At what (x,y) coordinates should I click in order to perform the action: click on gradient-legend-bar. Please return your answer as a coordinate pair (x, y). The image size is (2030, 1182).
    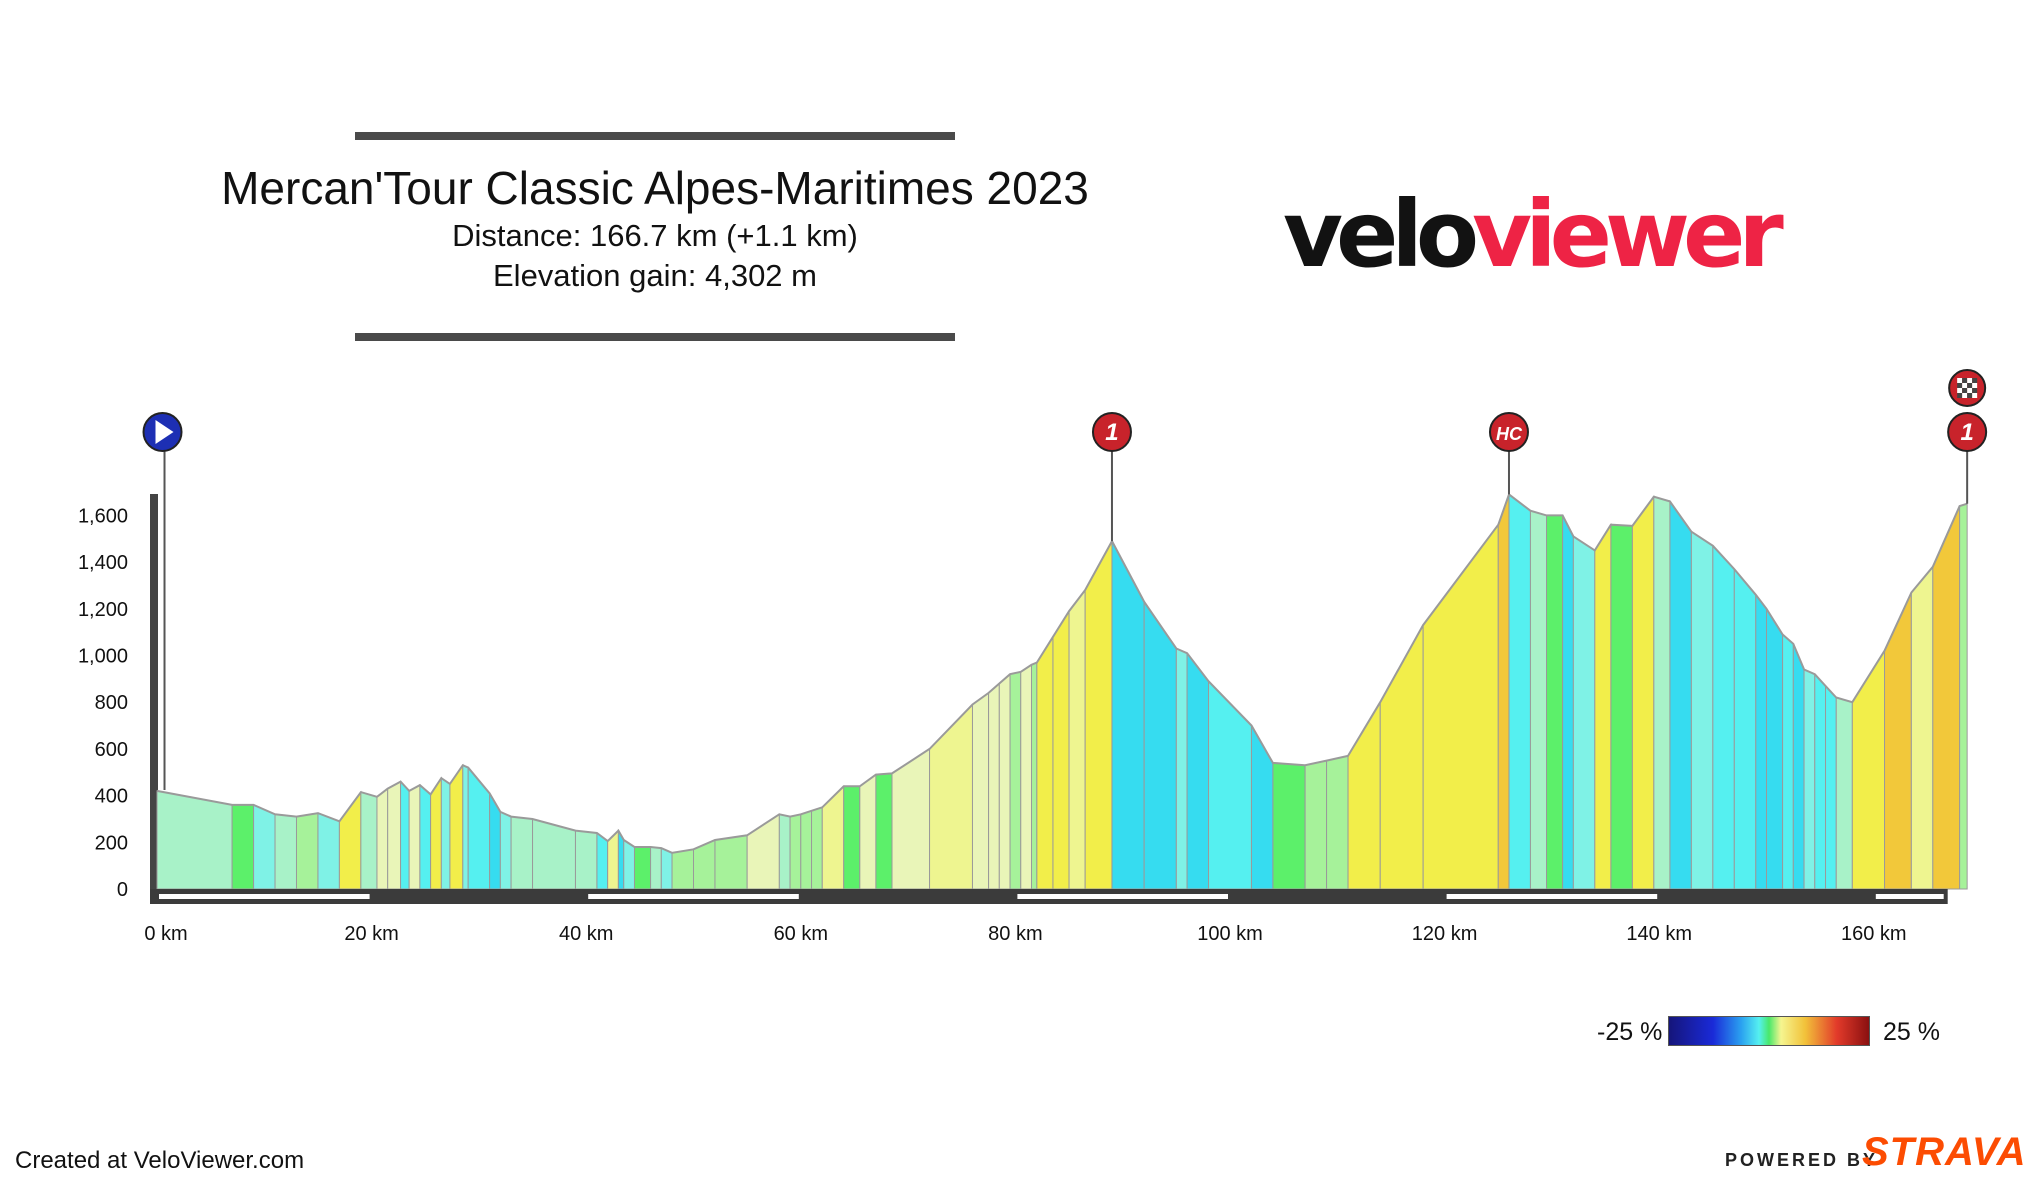
    Looking at the image, I should click on (1769, 1031).